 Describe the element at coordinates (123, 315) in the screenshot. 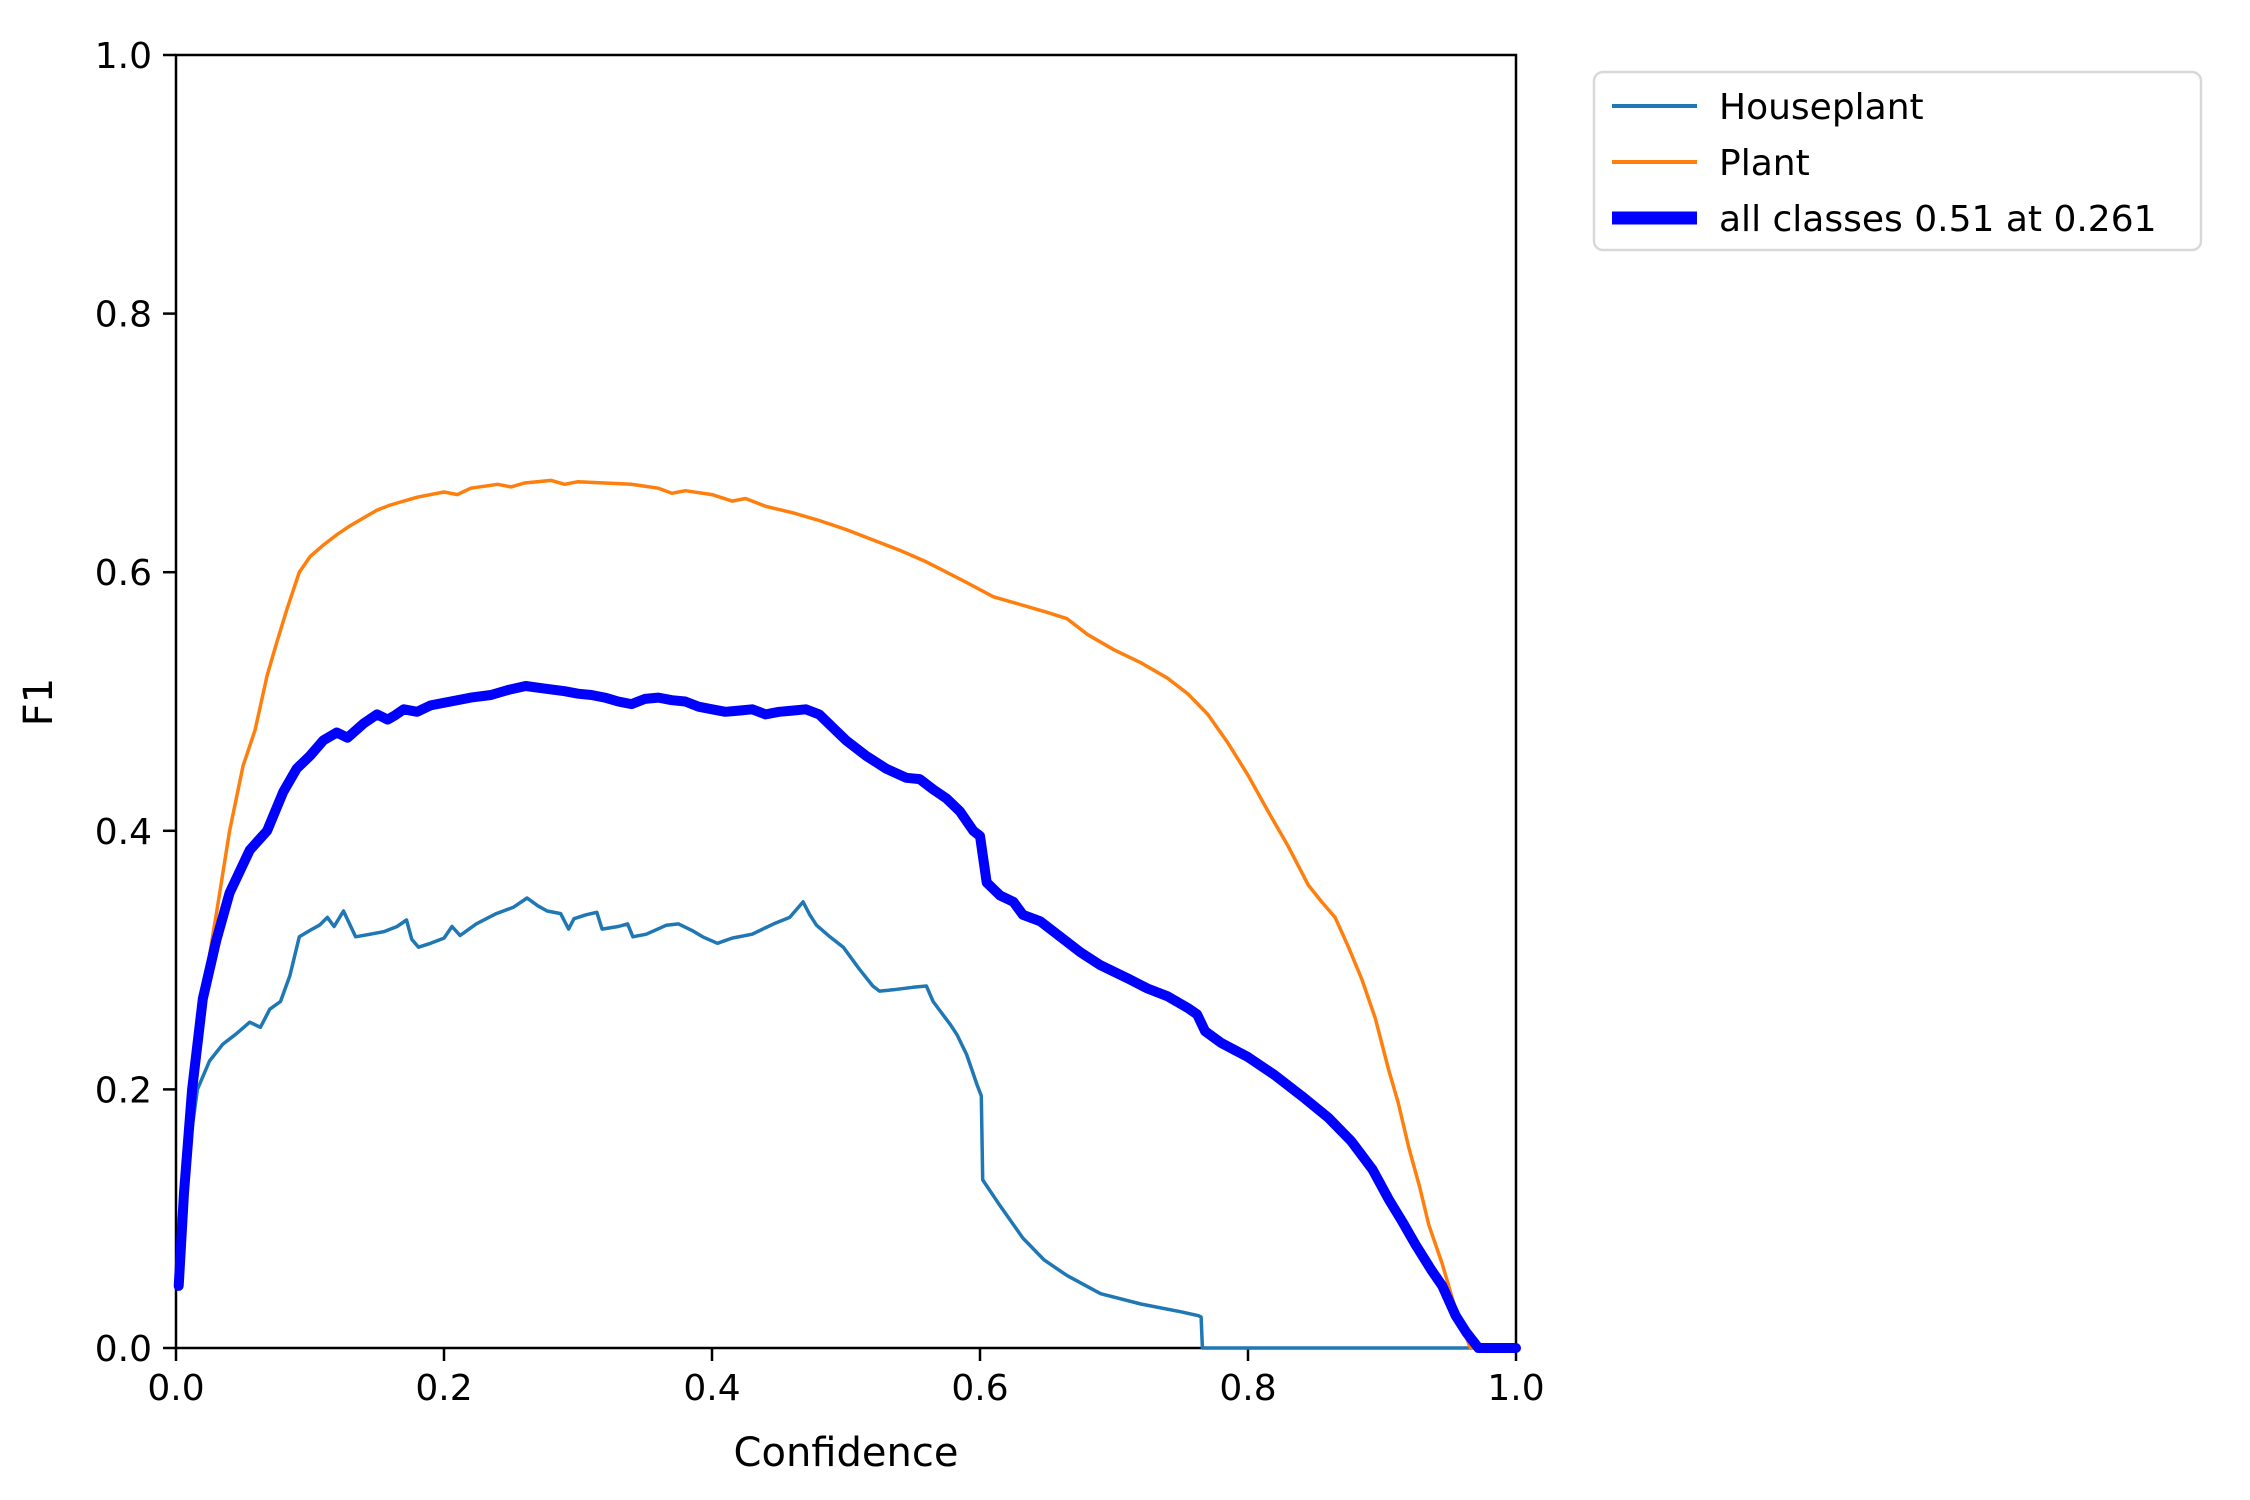

I see `y-tick-label: 0.8` at that location.